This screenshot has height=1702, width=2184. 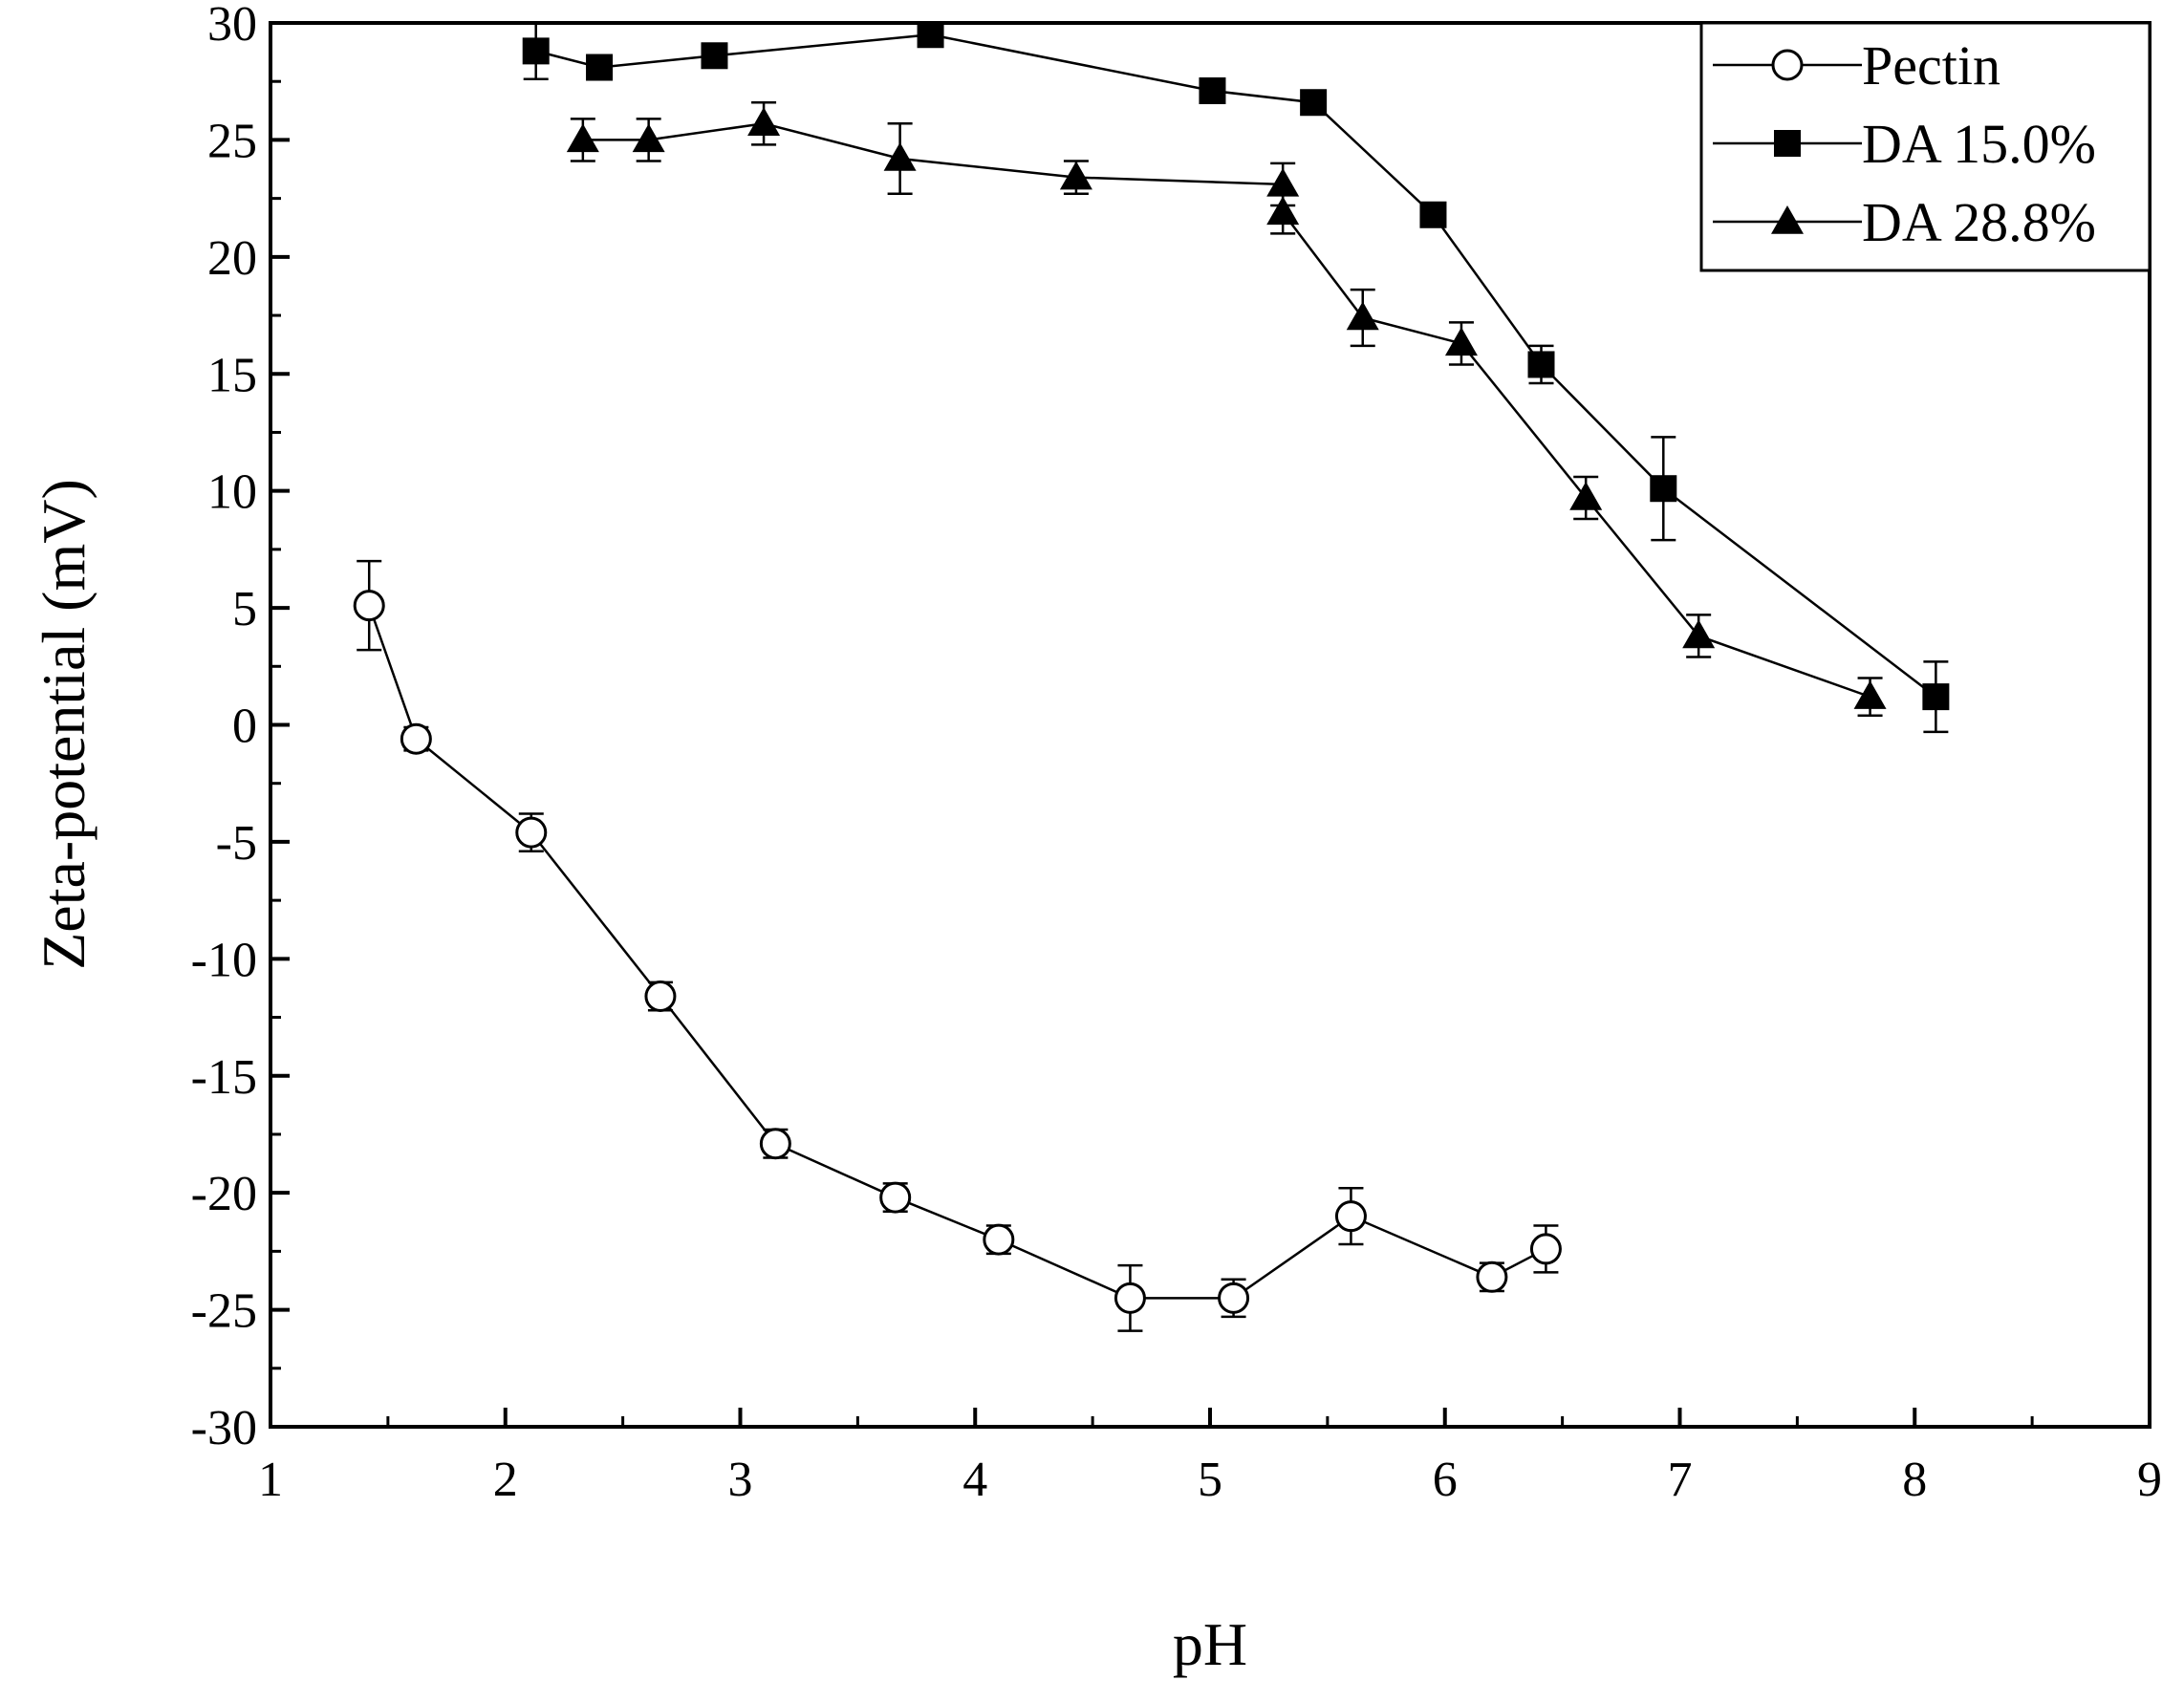 What do you see at coordinates (740, 1480) in the screenshot?
I see `x-tick-label: 3` at bounding box center [740, 1480].